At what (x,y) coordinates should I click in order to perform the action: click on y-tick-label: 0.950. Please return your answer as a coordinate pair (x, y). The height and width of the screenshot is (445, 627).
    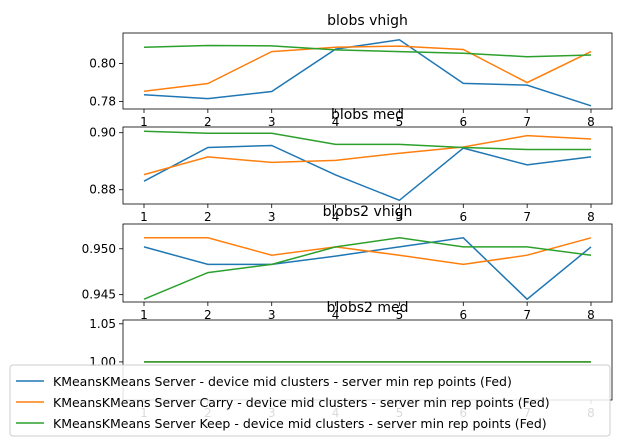
    Looking at the image, I should click on (99, 249).